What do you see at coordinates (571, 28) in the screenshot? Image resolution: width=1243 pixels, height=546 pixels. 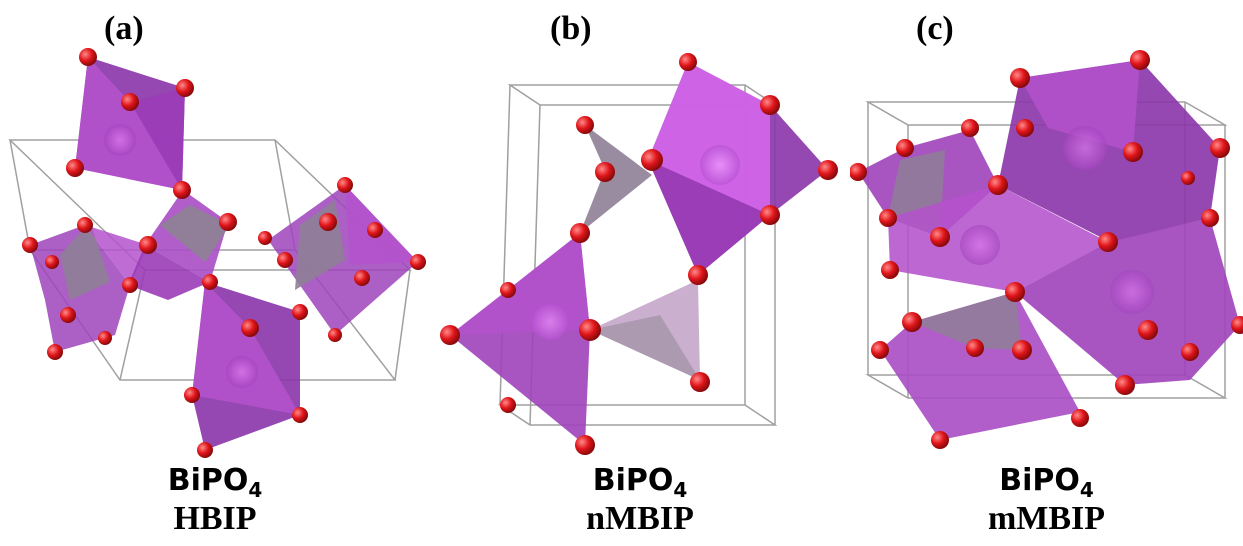 I see `panel-b-letter: (b)` at bounding box center [571, 28].